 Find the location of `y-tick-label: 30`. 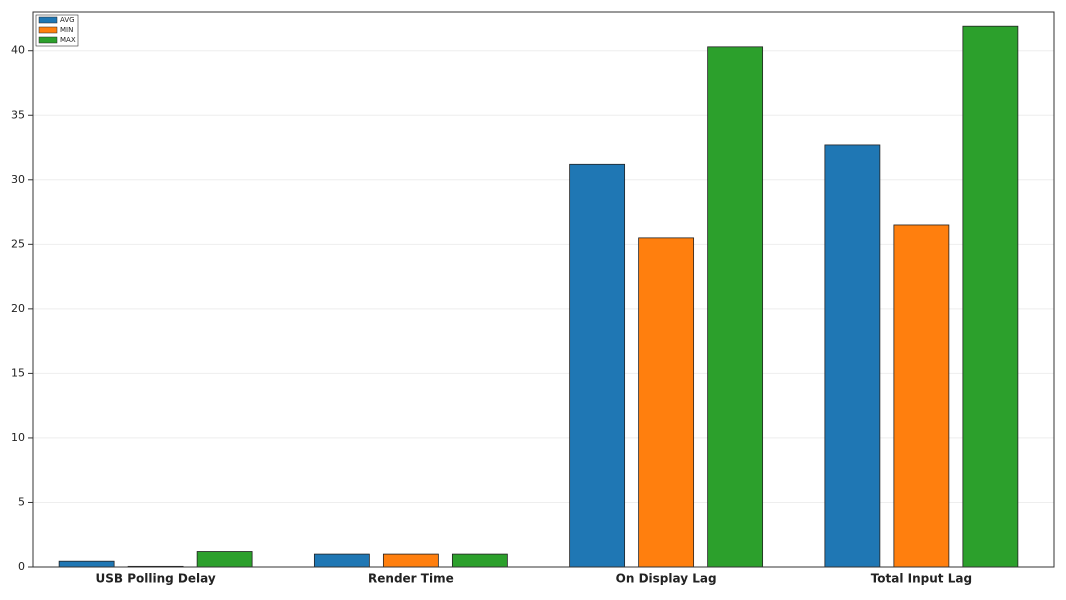

y-tick-label: 30 is located at coordinates (18, 179).